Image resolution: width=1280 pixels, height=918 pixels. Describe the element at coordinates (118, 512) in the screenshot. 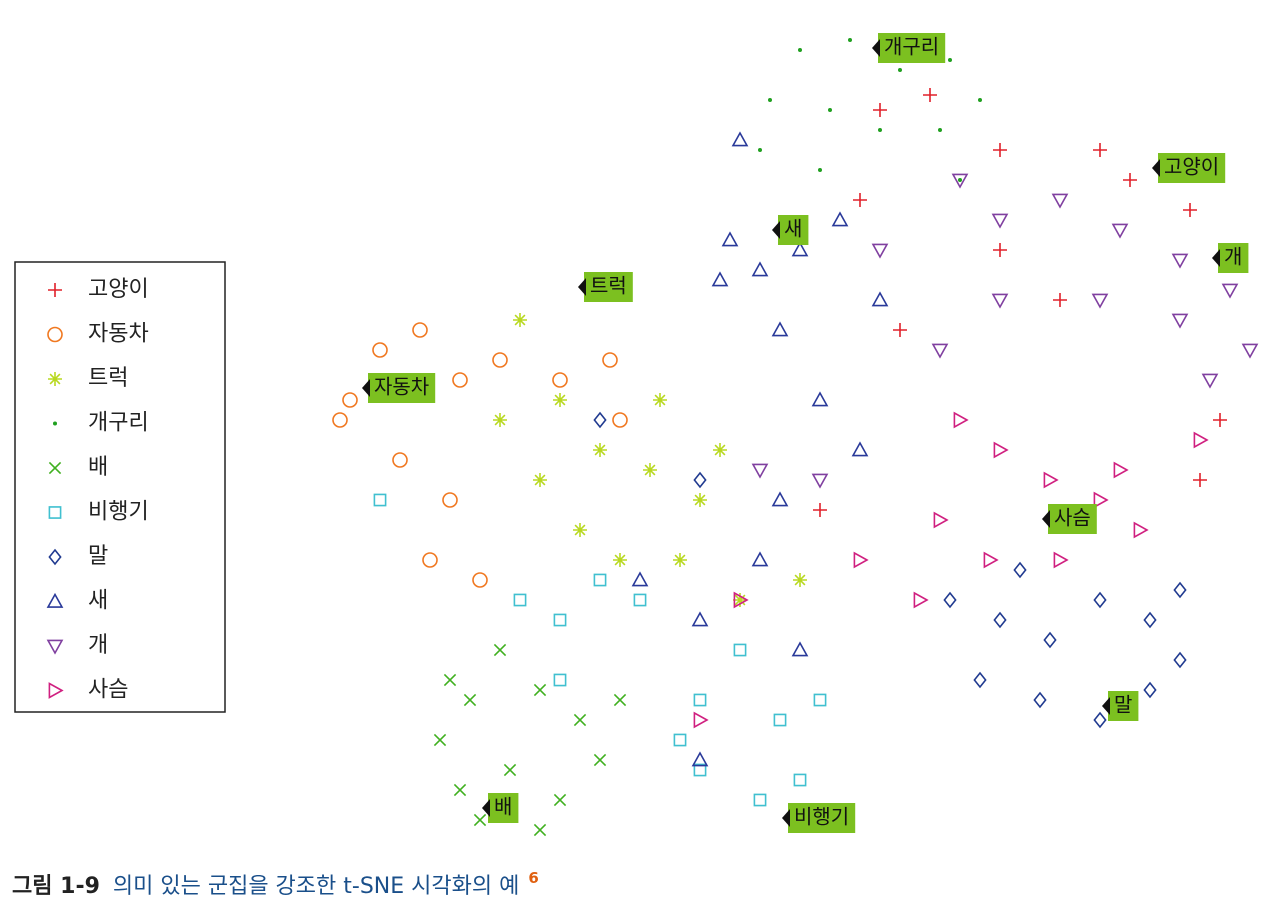

I see `legend-label: 비행기` at that location.